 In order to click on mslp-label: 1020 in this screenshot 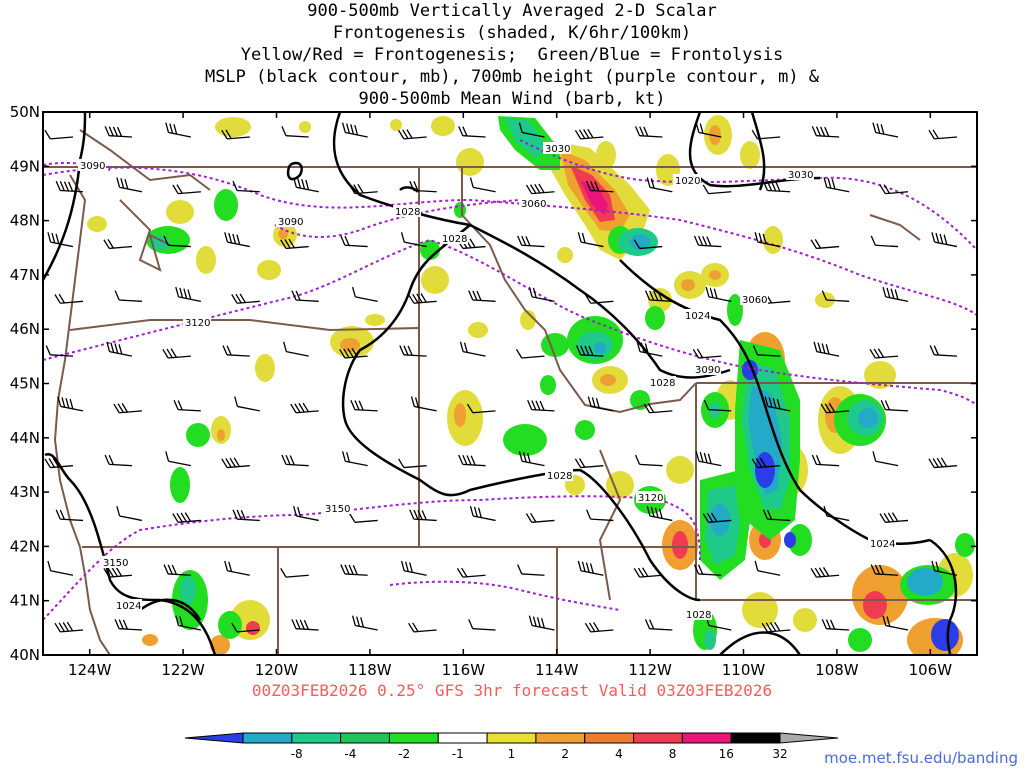, I will do `click(687, 181)`.